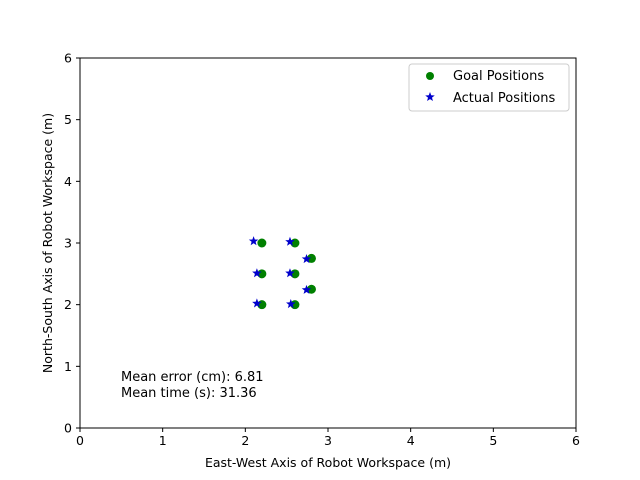 The width and height of the screenshot is (640, 480). I want to click on data-points, so click(282, 273).